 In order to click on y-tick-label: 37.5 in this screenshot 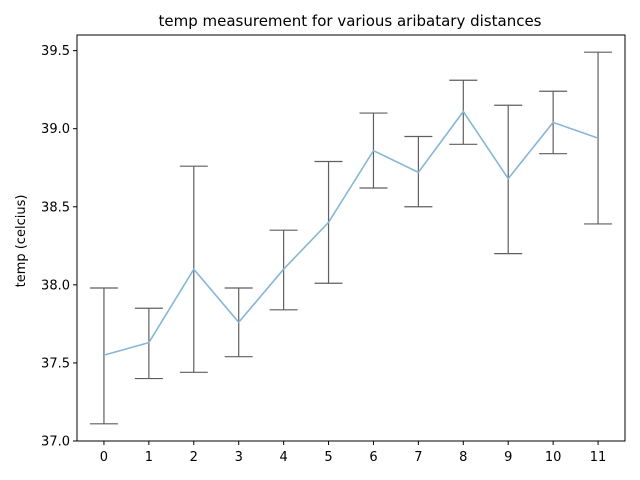, I will do `click(55, 363)`.